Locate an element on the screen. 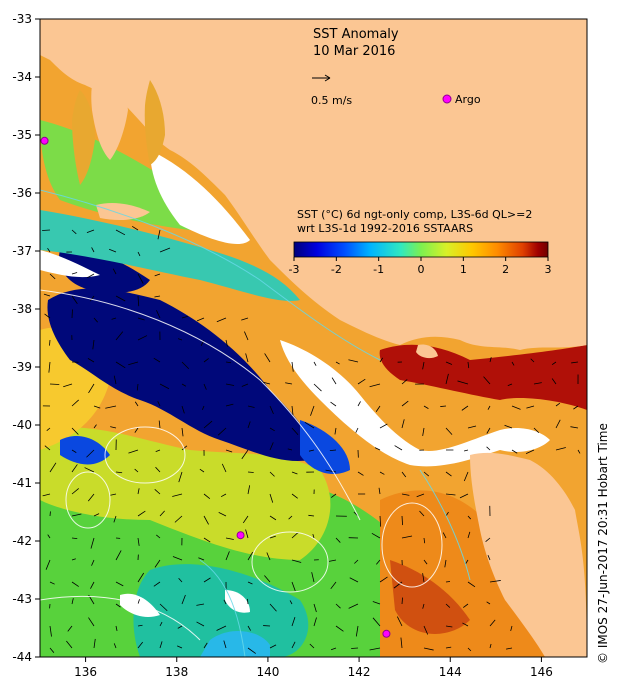  colorbar-label-2: wrt L3S-1d 1992-2016 SSTAARS is located at coordinates (385, 228).